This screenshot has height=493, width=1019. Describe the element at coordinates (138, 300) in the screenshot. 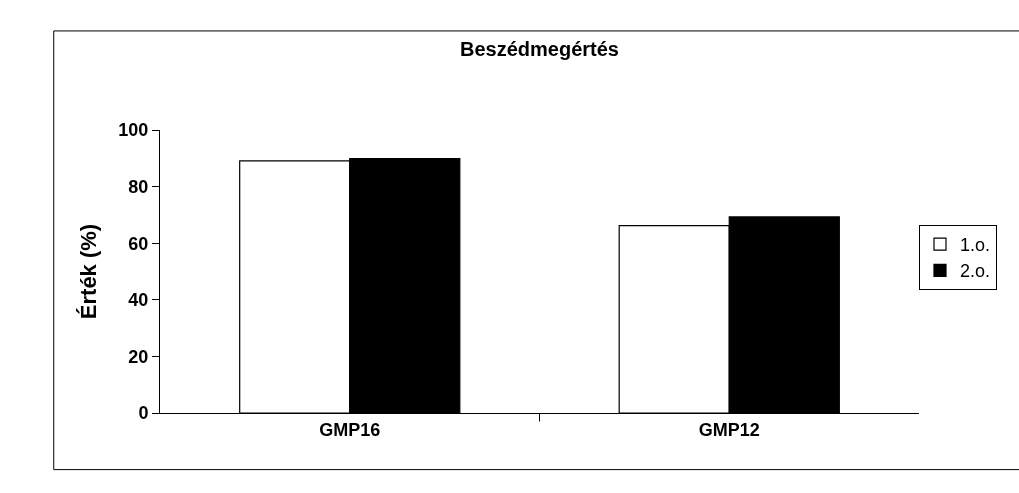

I see `y-tick-label: 40` at that location.